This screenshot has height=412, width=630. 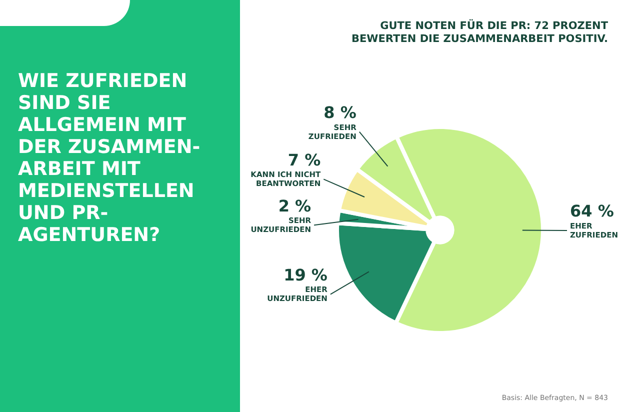 What do you see at coordinates (340, 112) in the screenshot?
I see `data-label: 8 %` at bounding box center [340, 112].